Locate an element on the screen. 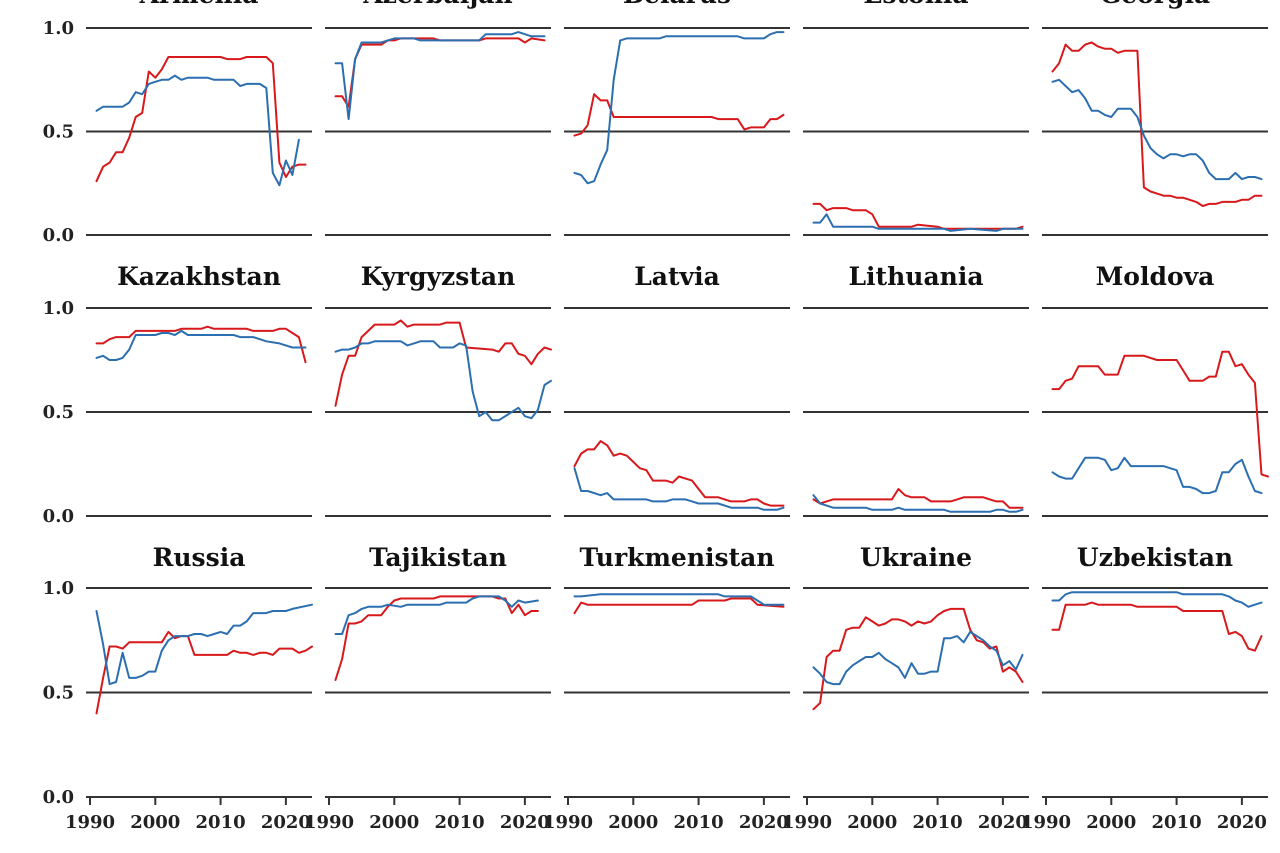 The image size is (1280, 853). panel-tajikistan: Tajikistan 1990 2000 2010 2020 is located at coordinates (427, 688).